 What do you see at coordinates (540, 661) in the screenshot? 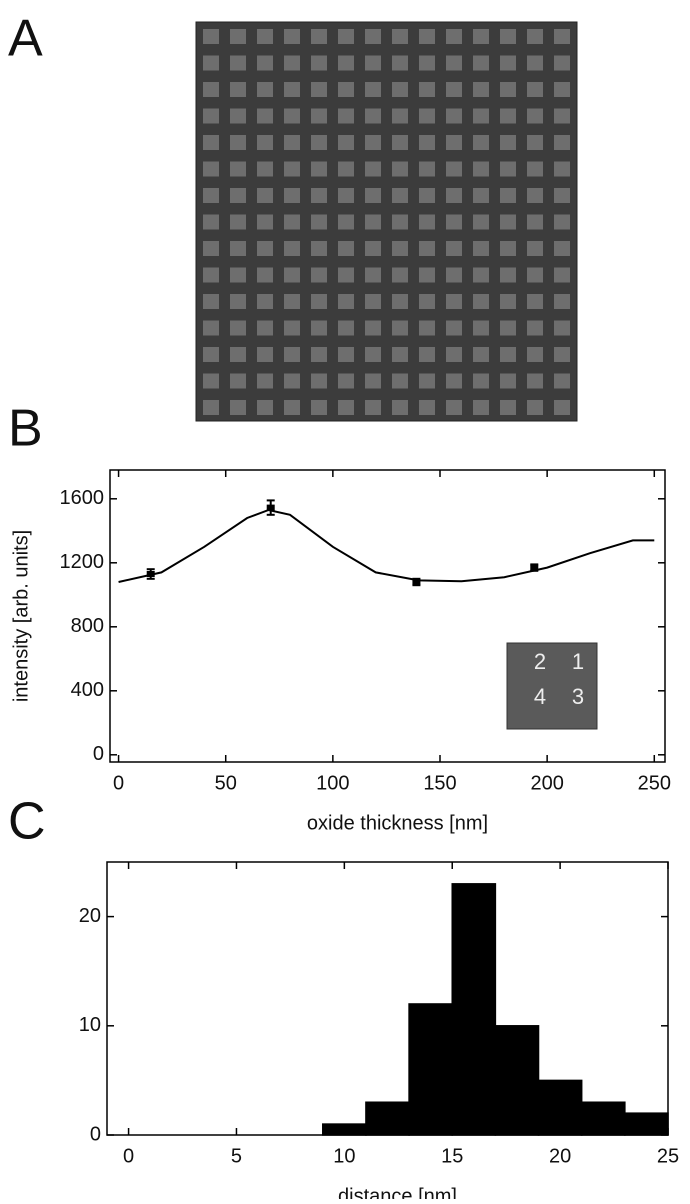
I see `inset-label: 2` at bounding box center [540, 661].